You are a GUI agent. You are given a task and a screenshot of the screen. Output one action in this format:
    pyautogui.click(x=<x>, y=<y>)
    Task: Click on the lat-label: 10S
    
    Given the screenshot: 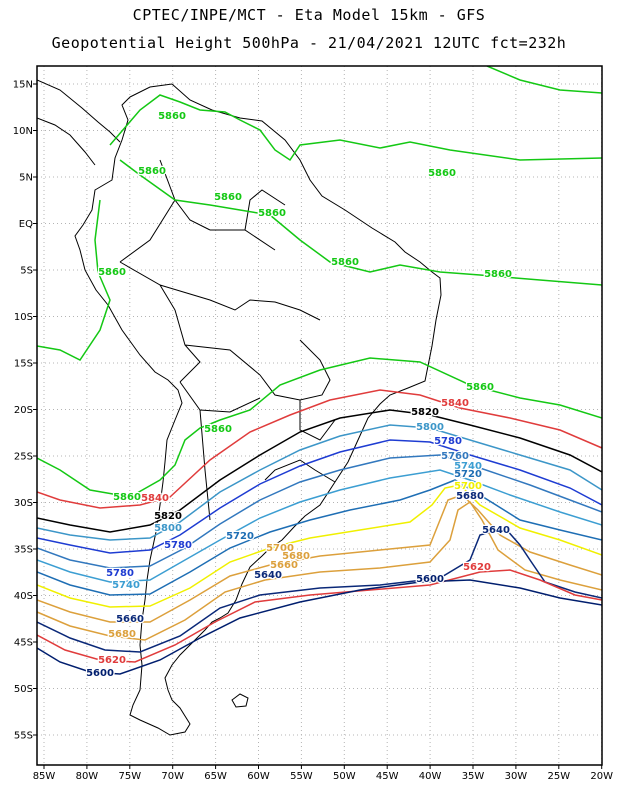 What is the action you would take?
    pyautogui.click(x=23, y=317)
    